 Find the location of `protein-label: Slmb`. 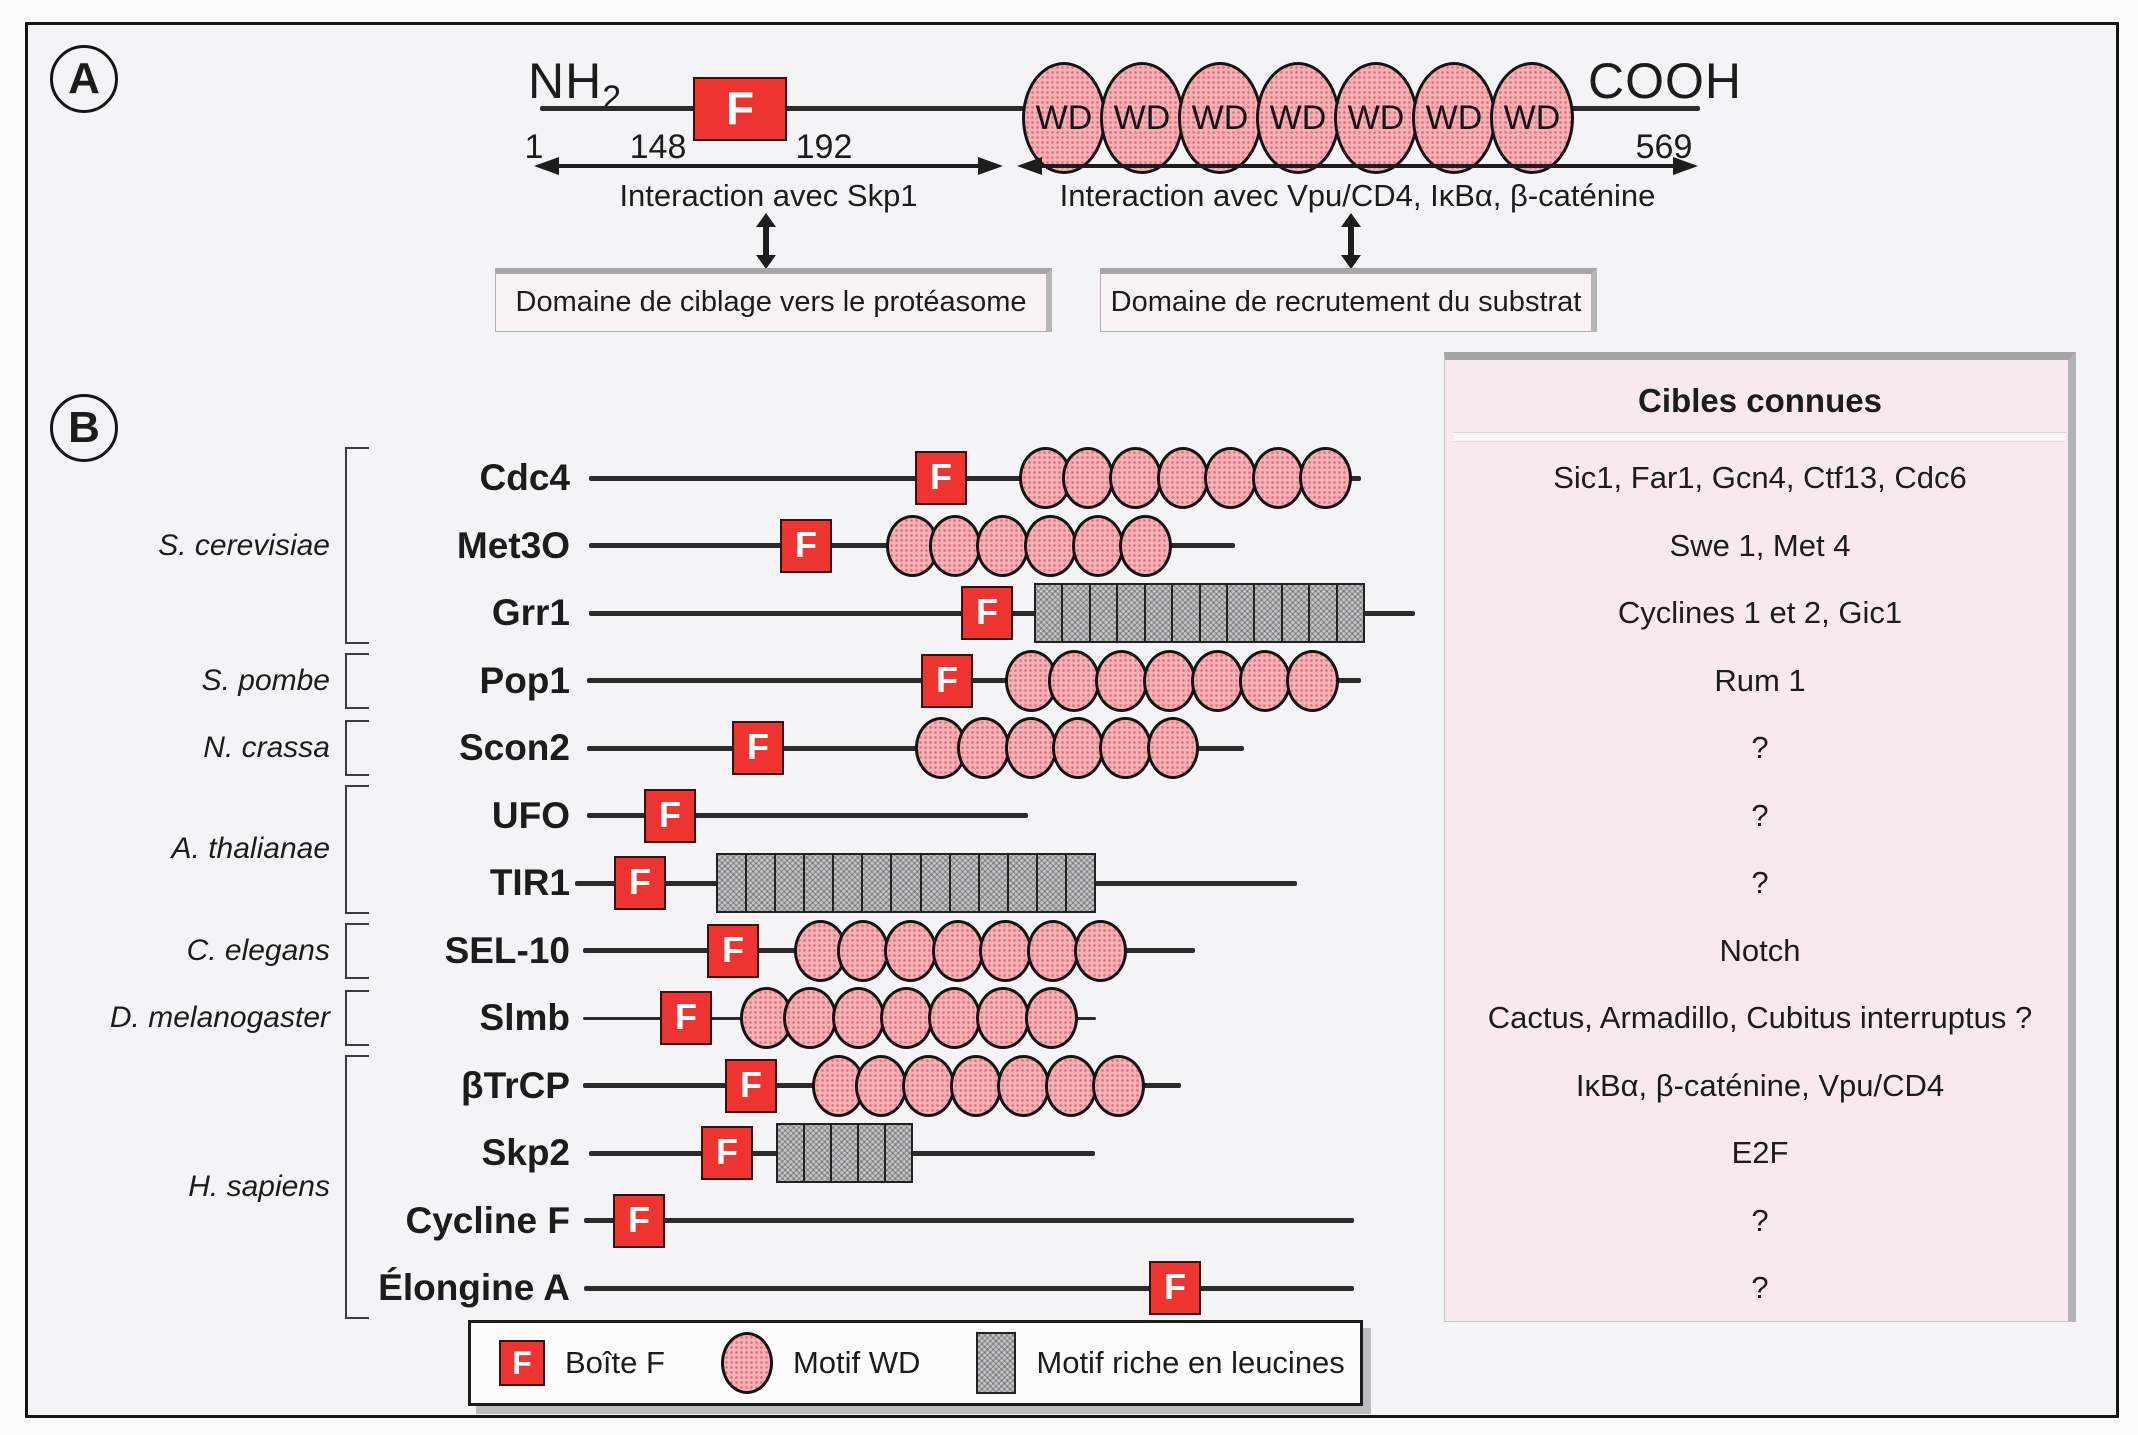

protein-label: Slmb is located at coordinates (524, 1017).